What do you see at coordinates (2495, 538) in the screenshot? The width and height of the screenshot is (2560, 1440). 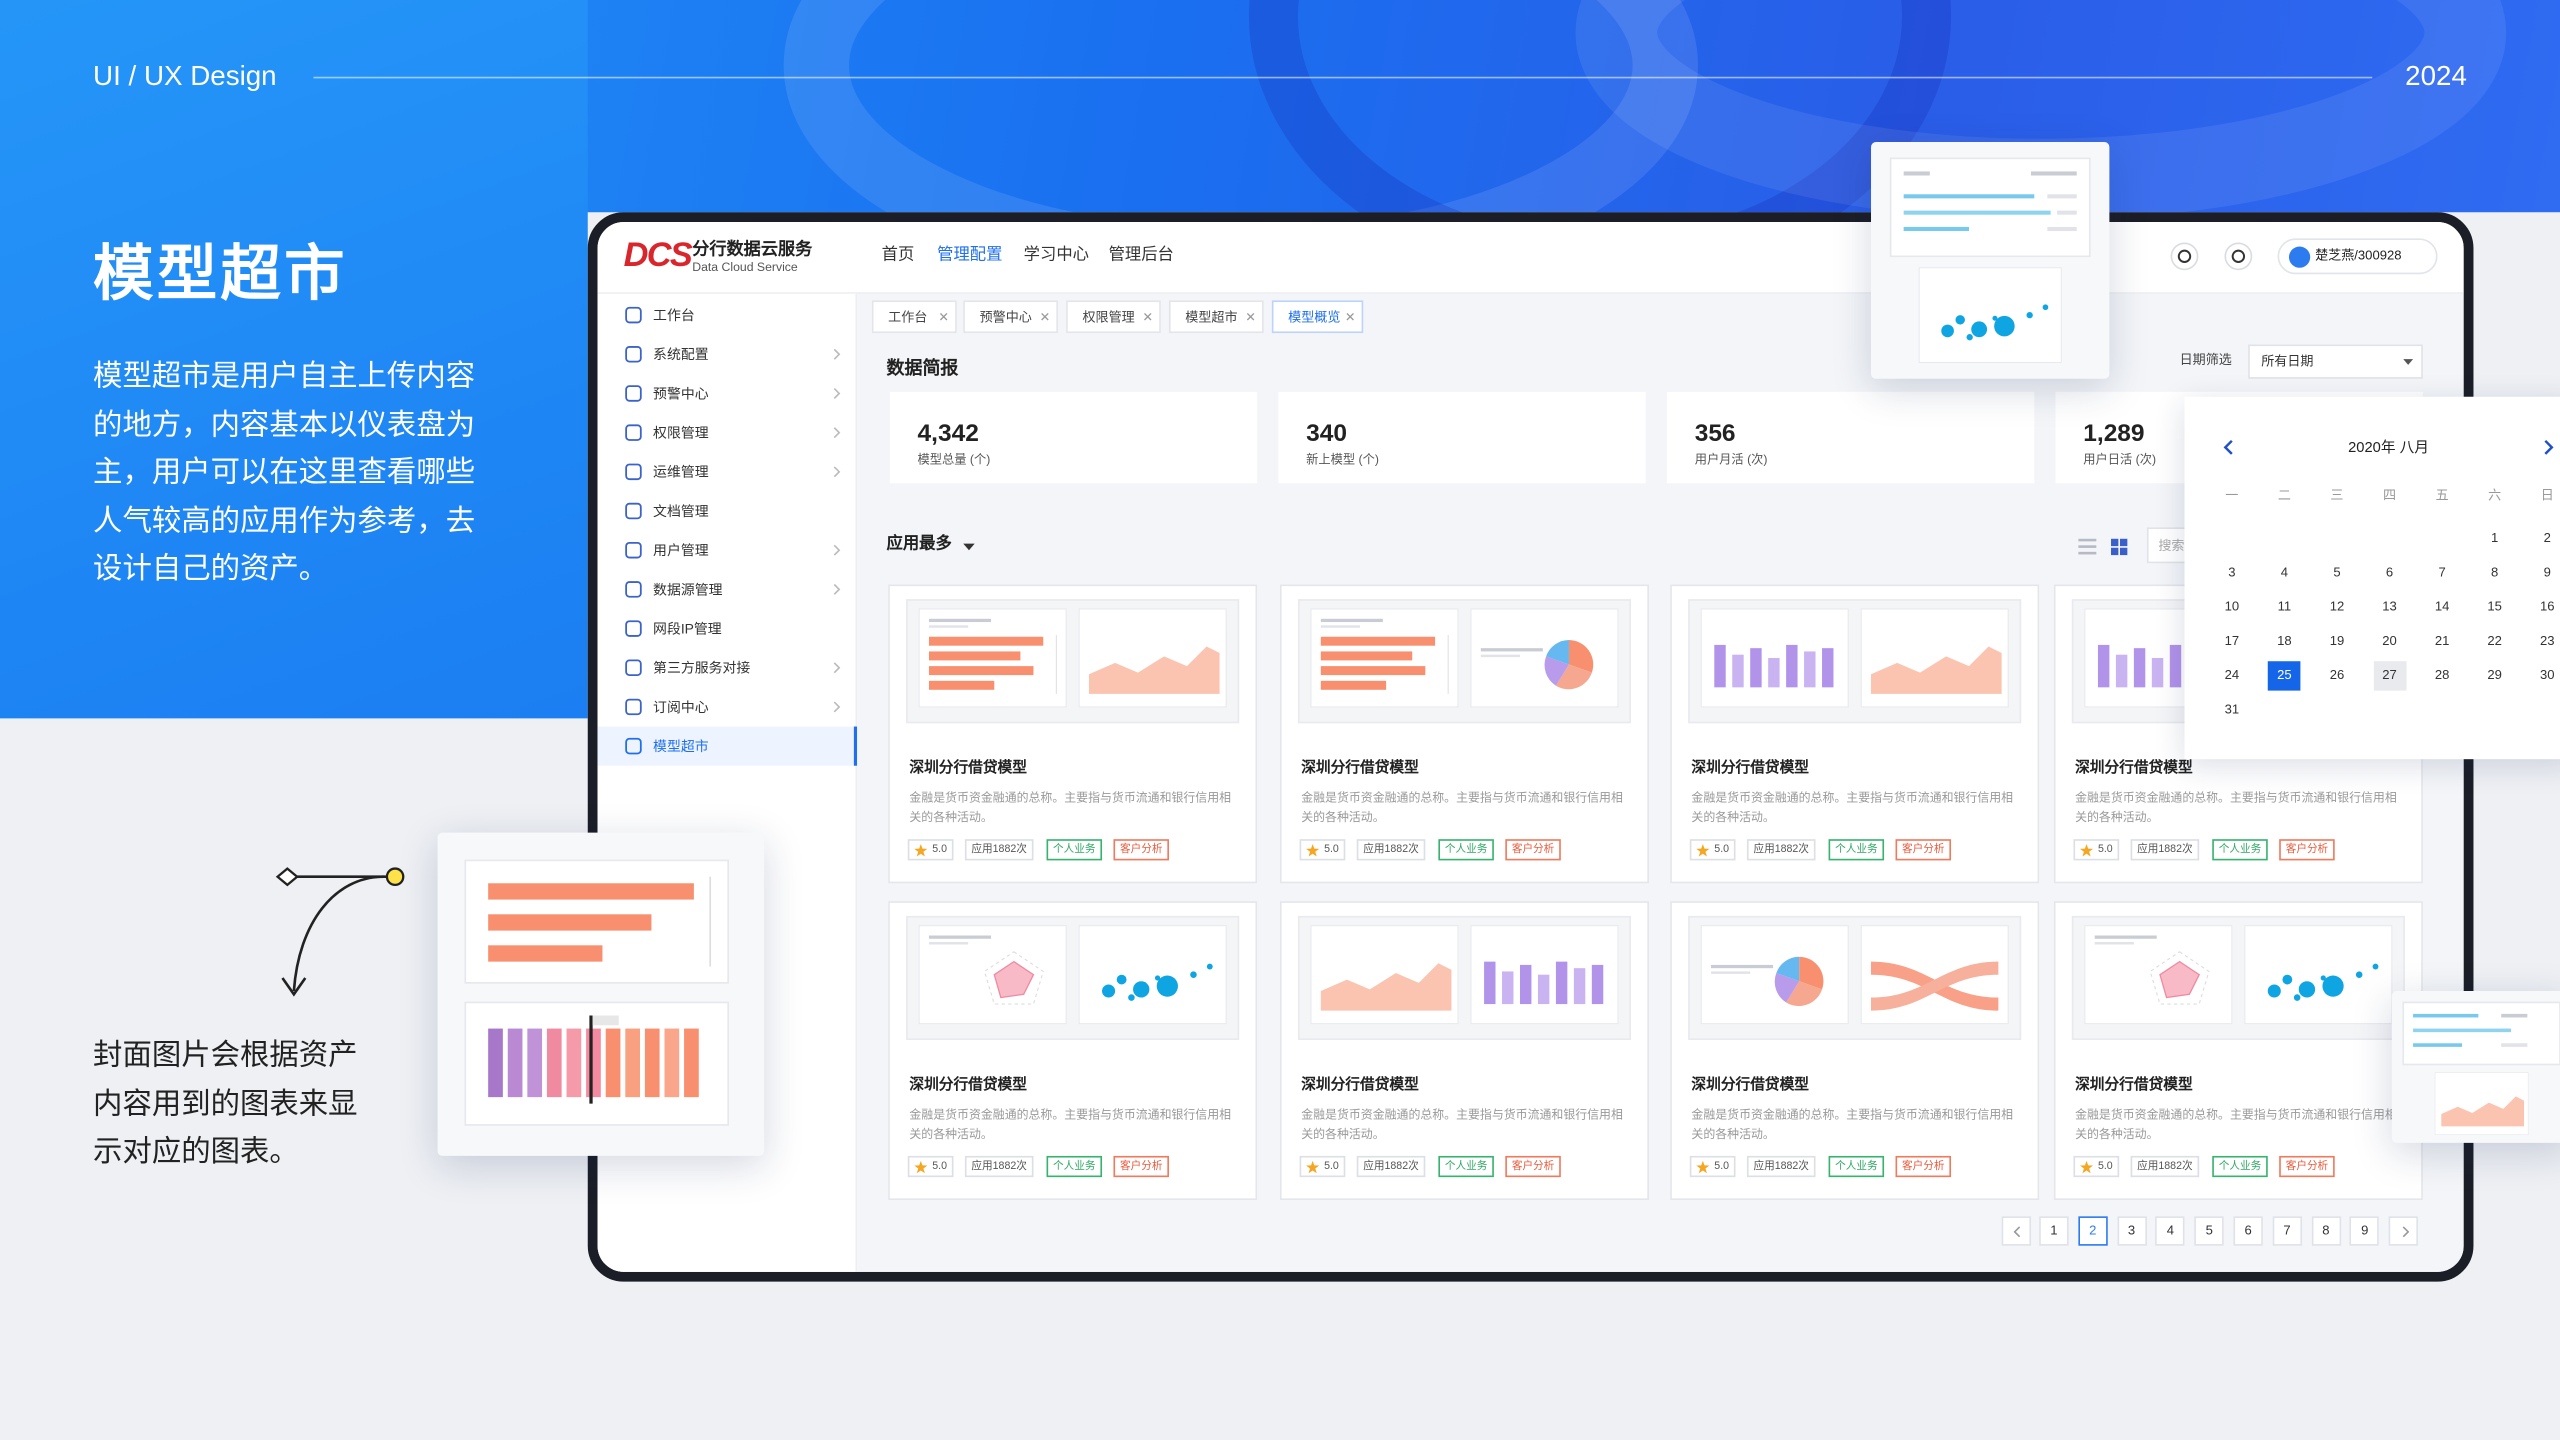 I see `cal-day: 1` at bounding box center [2495, 538].